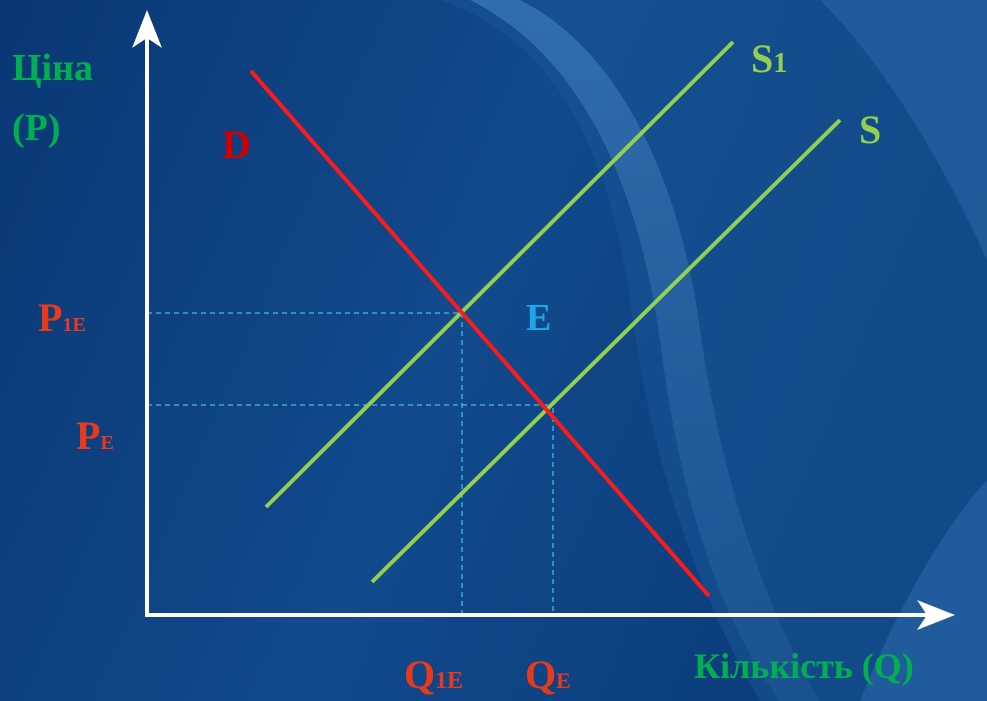 The height and width of the screenshot is (701, 987). I want to click on price-axis-label-line2: (P), so click(36, 128).